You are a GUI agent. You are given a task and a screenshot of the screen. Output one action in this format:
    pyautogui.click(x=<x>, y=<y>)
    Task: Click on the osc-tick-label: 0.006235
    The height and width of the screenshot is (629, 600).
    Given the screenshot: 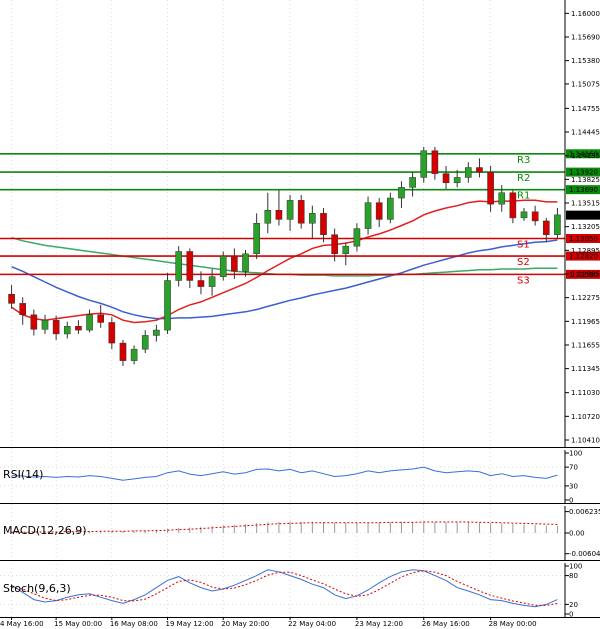 What is the action you would take?
    pyautogui.click(x=584, y=512)
    